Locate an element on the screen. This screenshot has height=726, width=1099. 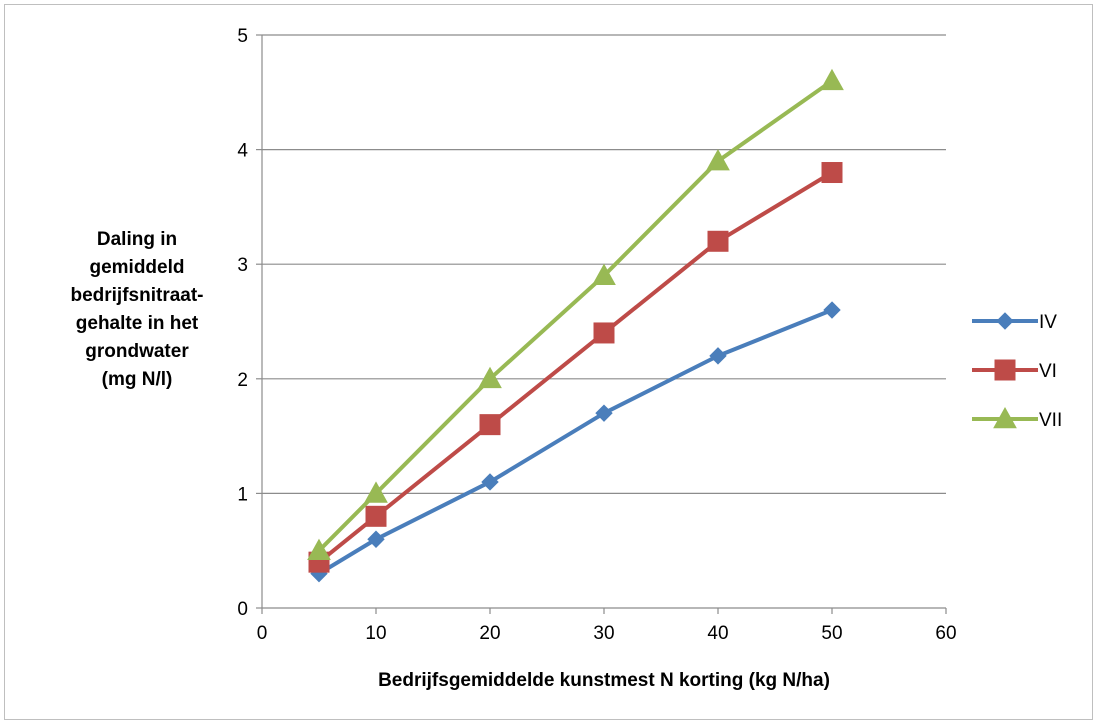
x-tick-label-40: 40 is located at coordinates (717, 633).